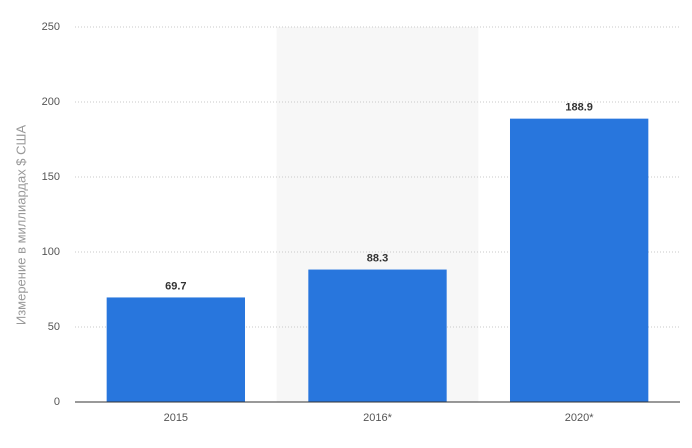  What do you see at coordinates (51, 252) in the screenshot?
I see `y-tick-label: 100` at bounding box center [51, 252].